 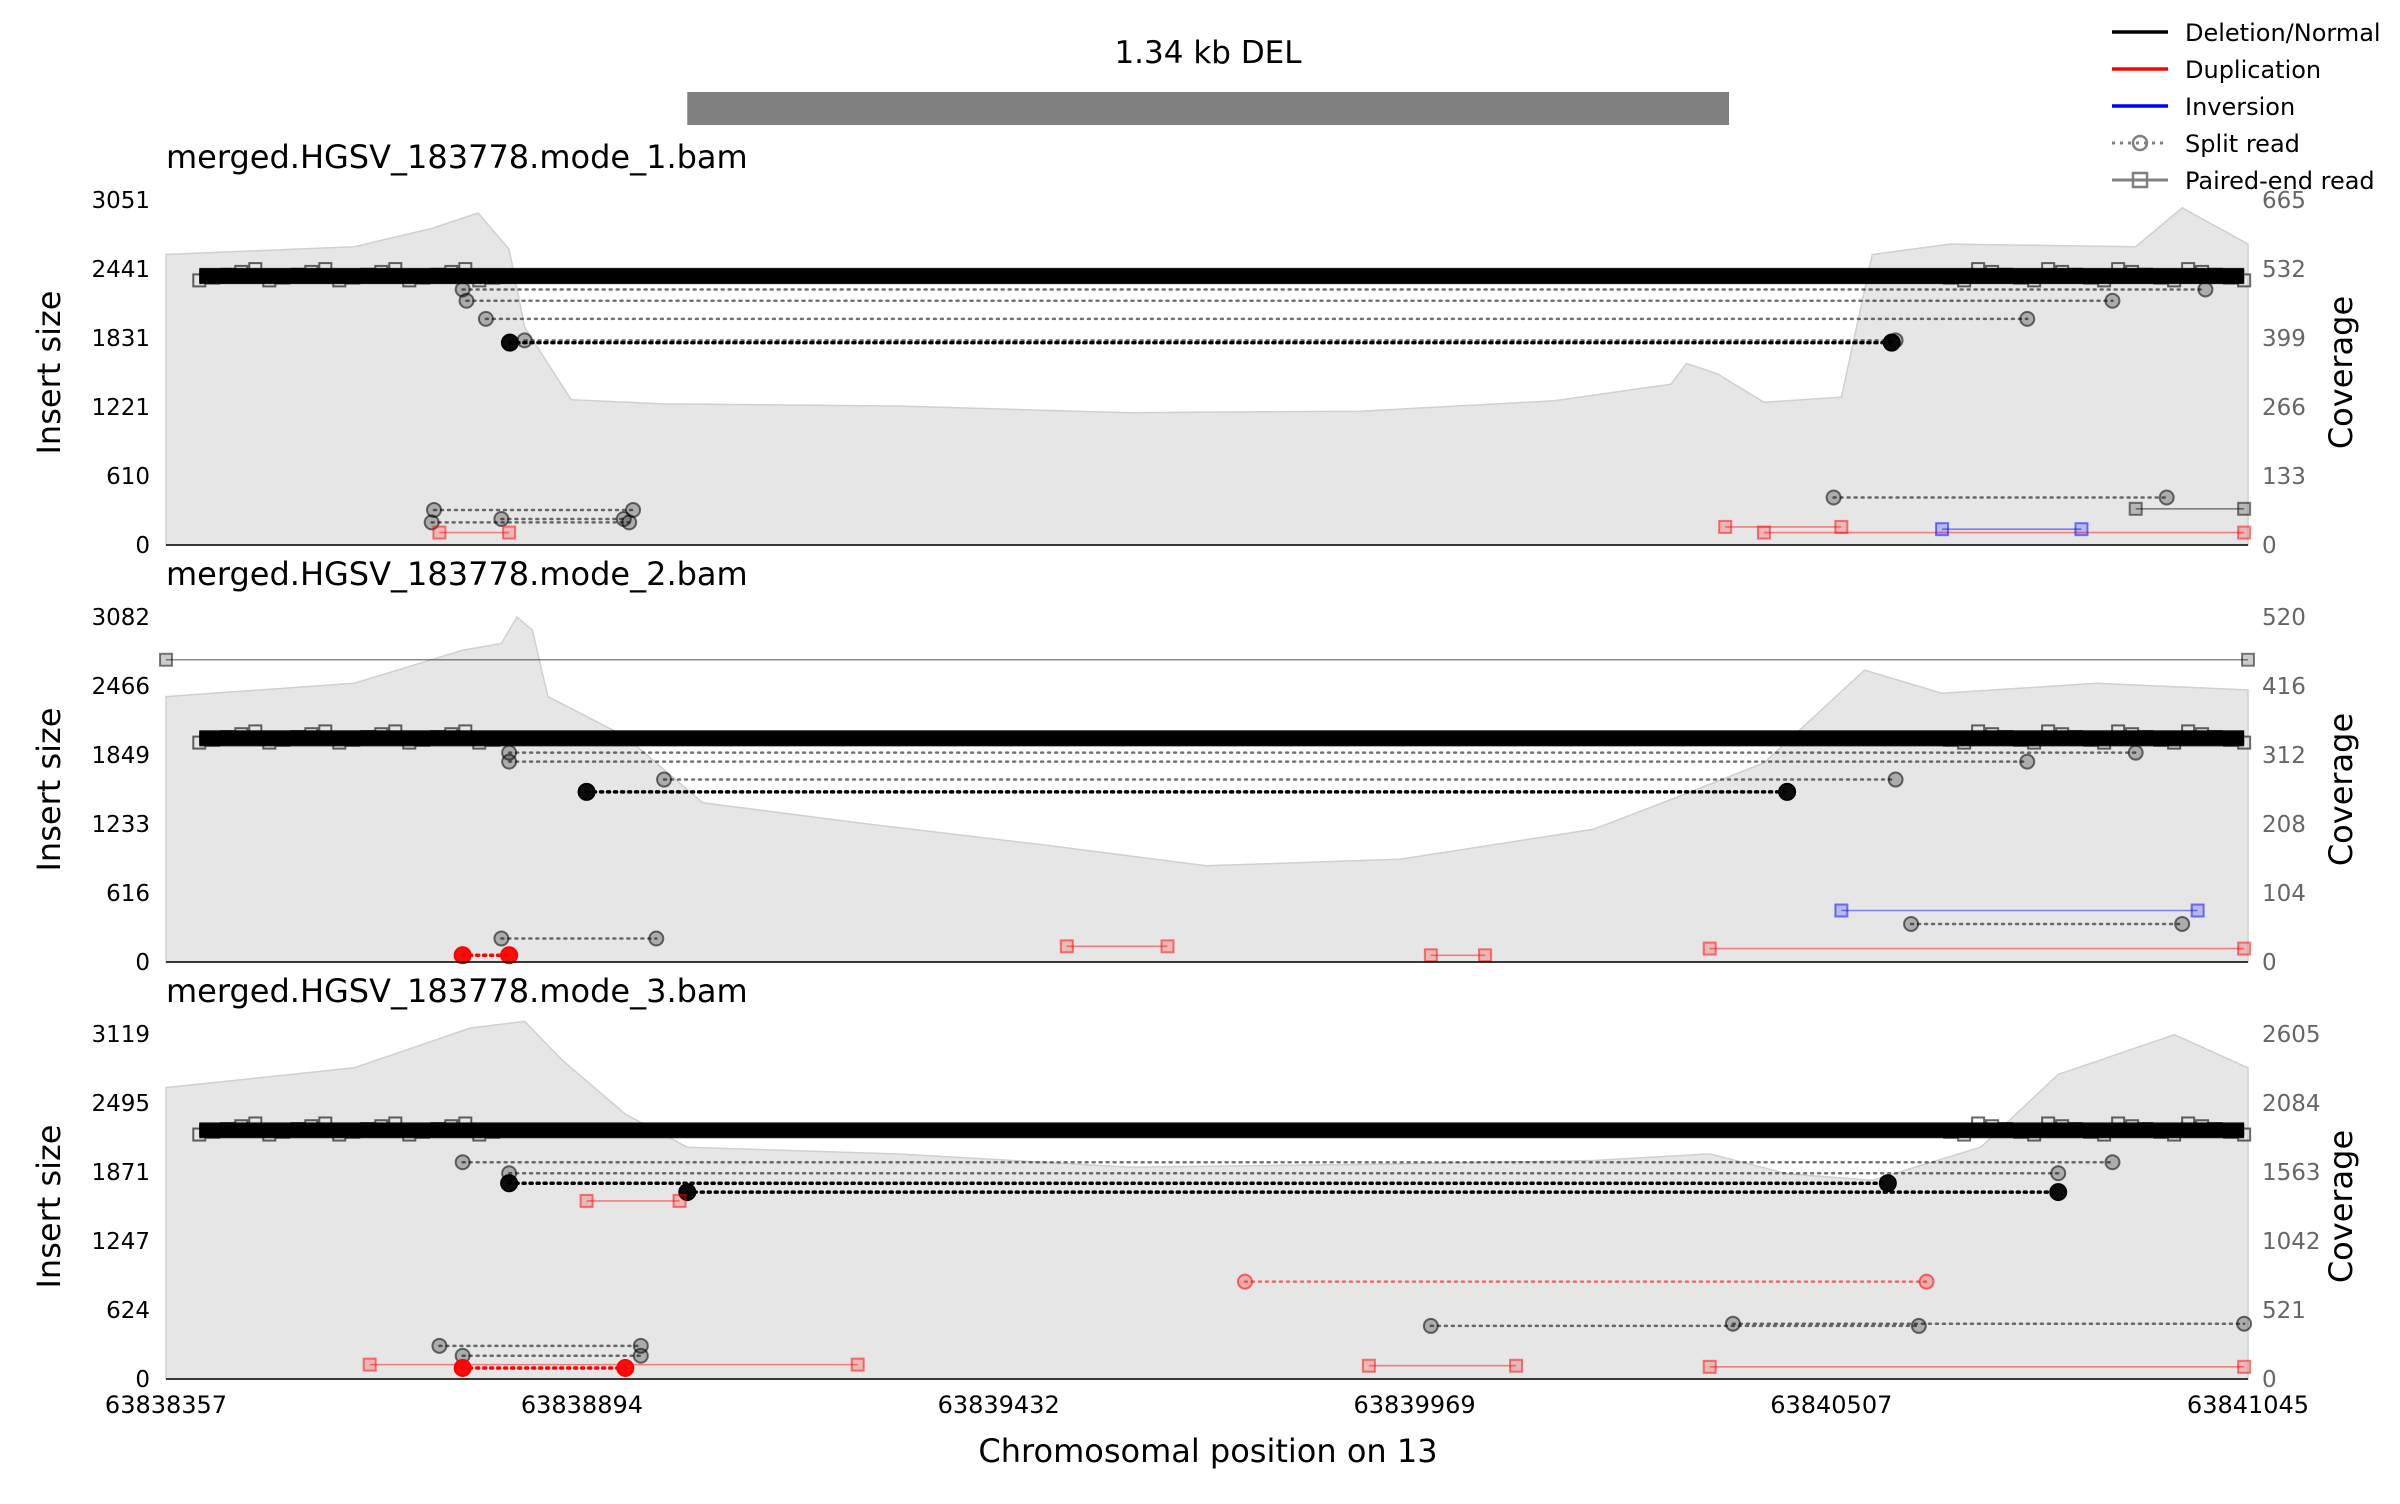 I want to click on x-axis-label: Chromosomal position on 13, so click(x=1207, y=1451).